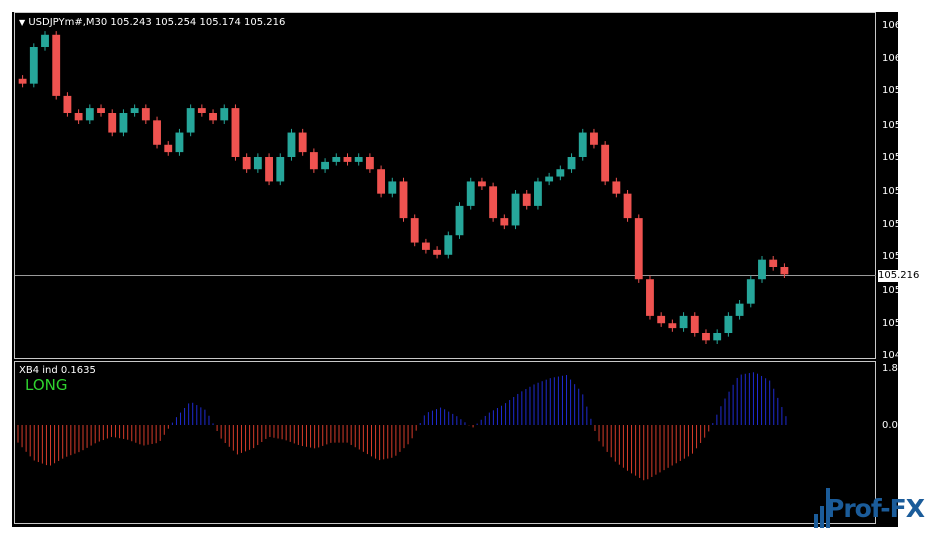 Image resolution: width=936 pixels, height=535 pixels. What do you see at coordinates (903, 290) in the screenshot?
I see `price-tick: 105.160` at bounding box center [903, 290].